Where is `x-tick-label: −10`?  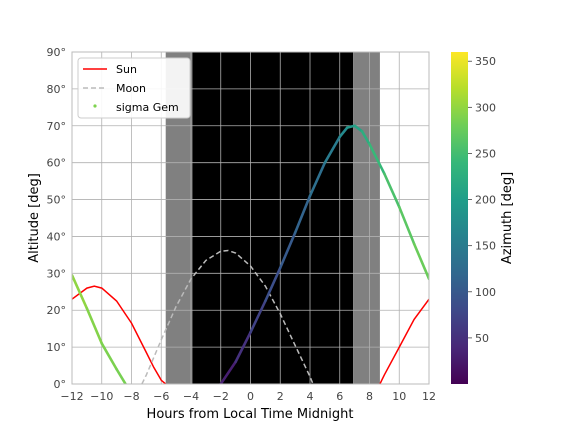
x-tick-label: −10 is located at coordinates (101, 396).